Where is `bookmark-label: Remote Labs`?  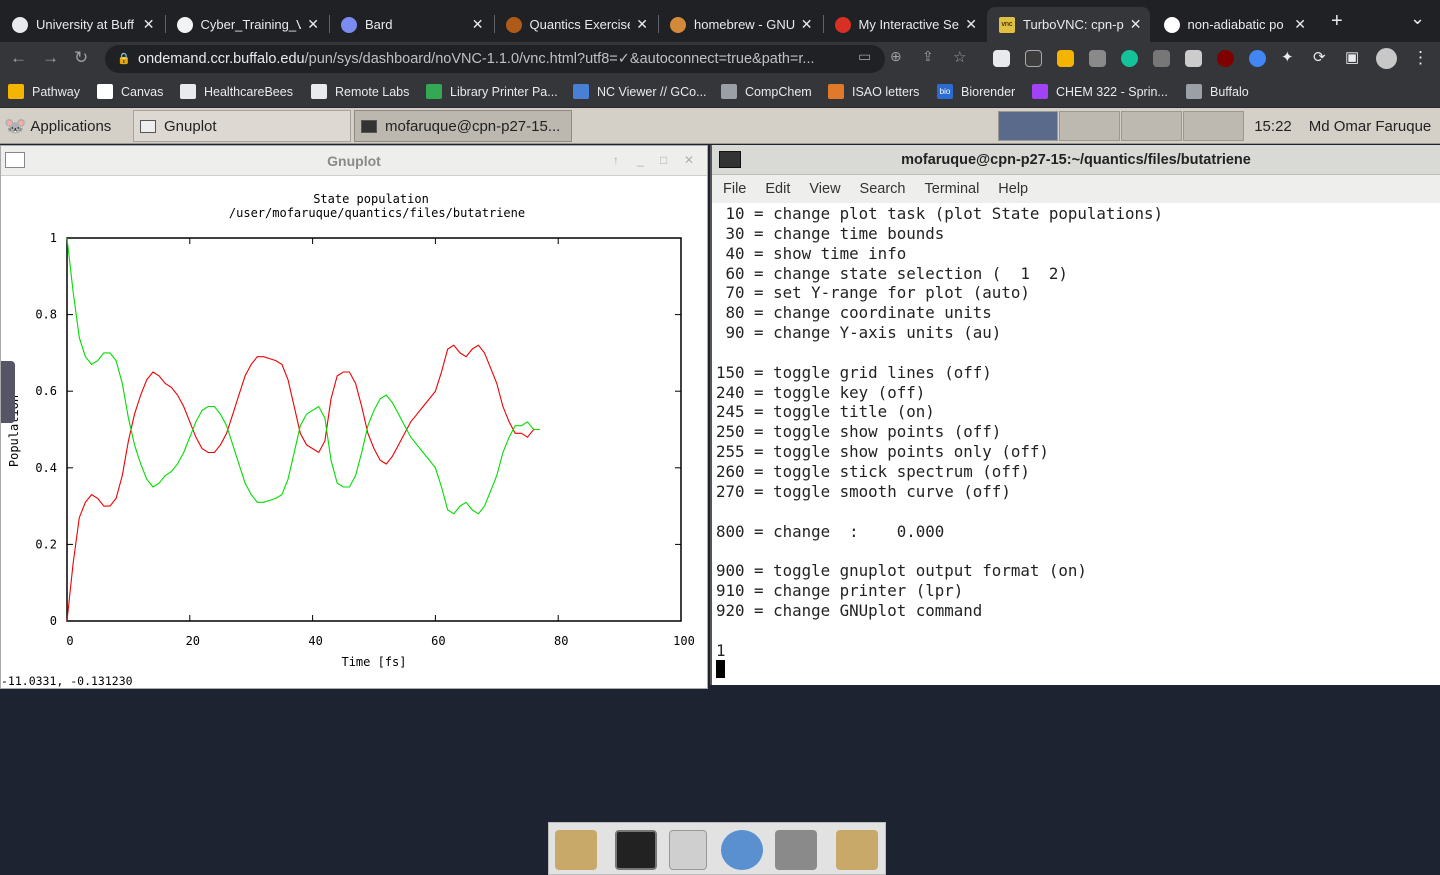
bookmark-label: Remote Labs is located at coordinates (372, 91).